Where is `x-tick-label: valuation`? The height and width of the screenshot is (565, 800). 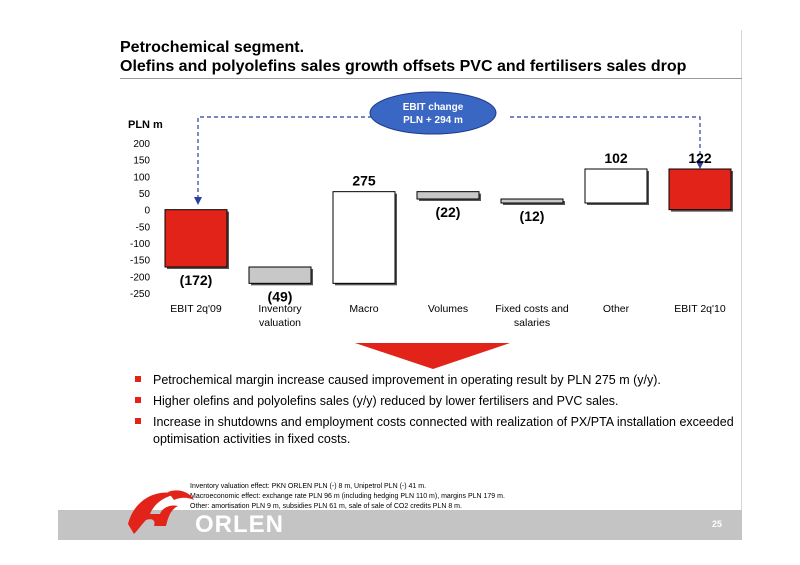 x-tick-label: valuation is located at coordinates (280, 323).